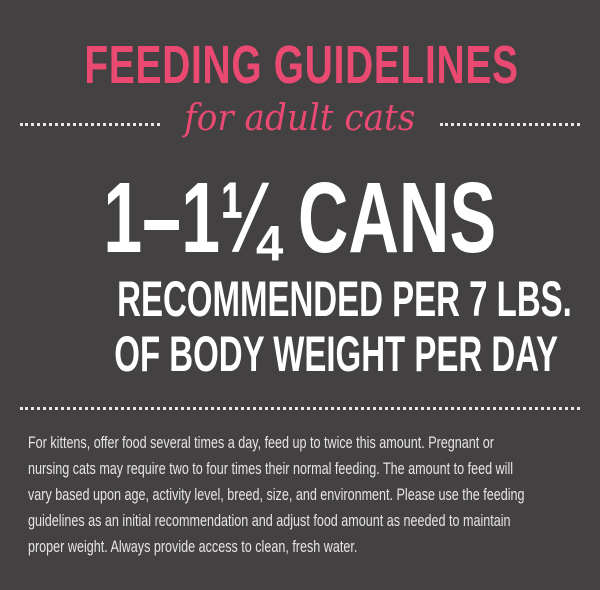 This screenshot has height=590, width=600. I want to click on subtitle-text: for adult cats, so click(300, 118).